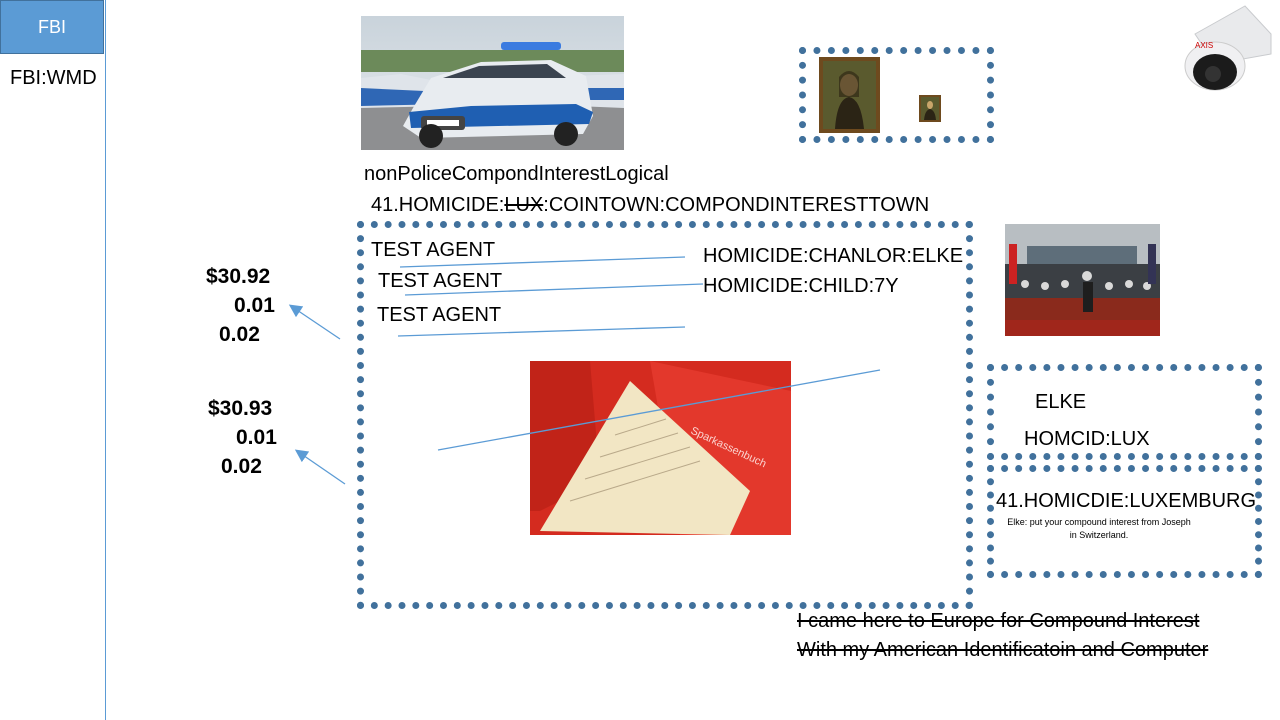  I want to click on test-agent-label-3: TEST AGENT, so click(439, 315).